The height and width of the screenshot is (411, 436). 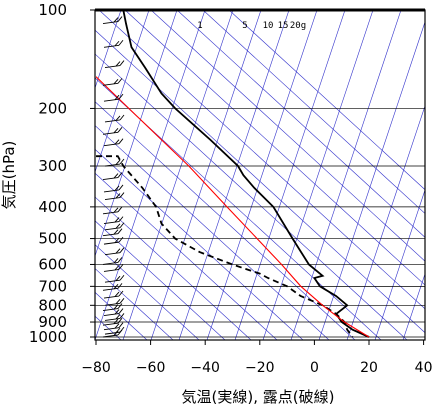 I want to click on mixing-ratio-line, so click(x=122, y=91).